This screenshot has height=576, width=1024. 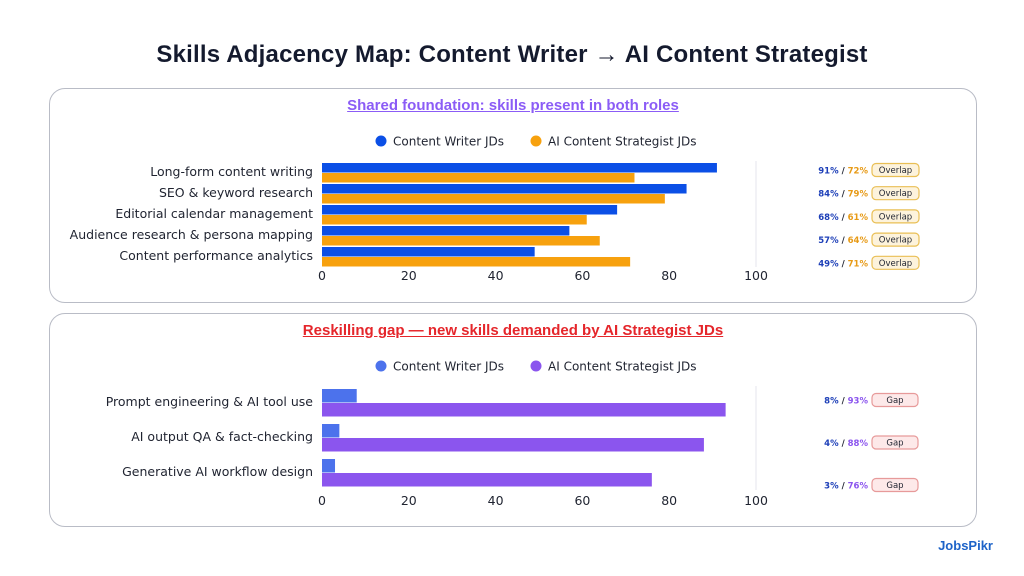 What do you see at coordinates (831, 402) in the screenshot?
I see `annotation-writer-pct: 8%` at bounding box center [831, 402].